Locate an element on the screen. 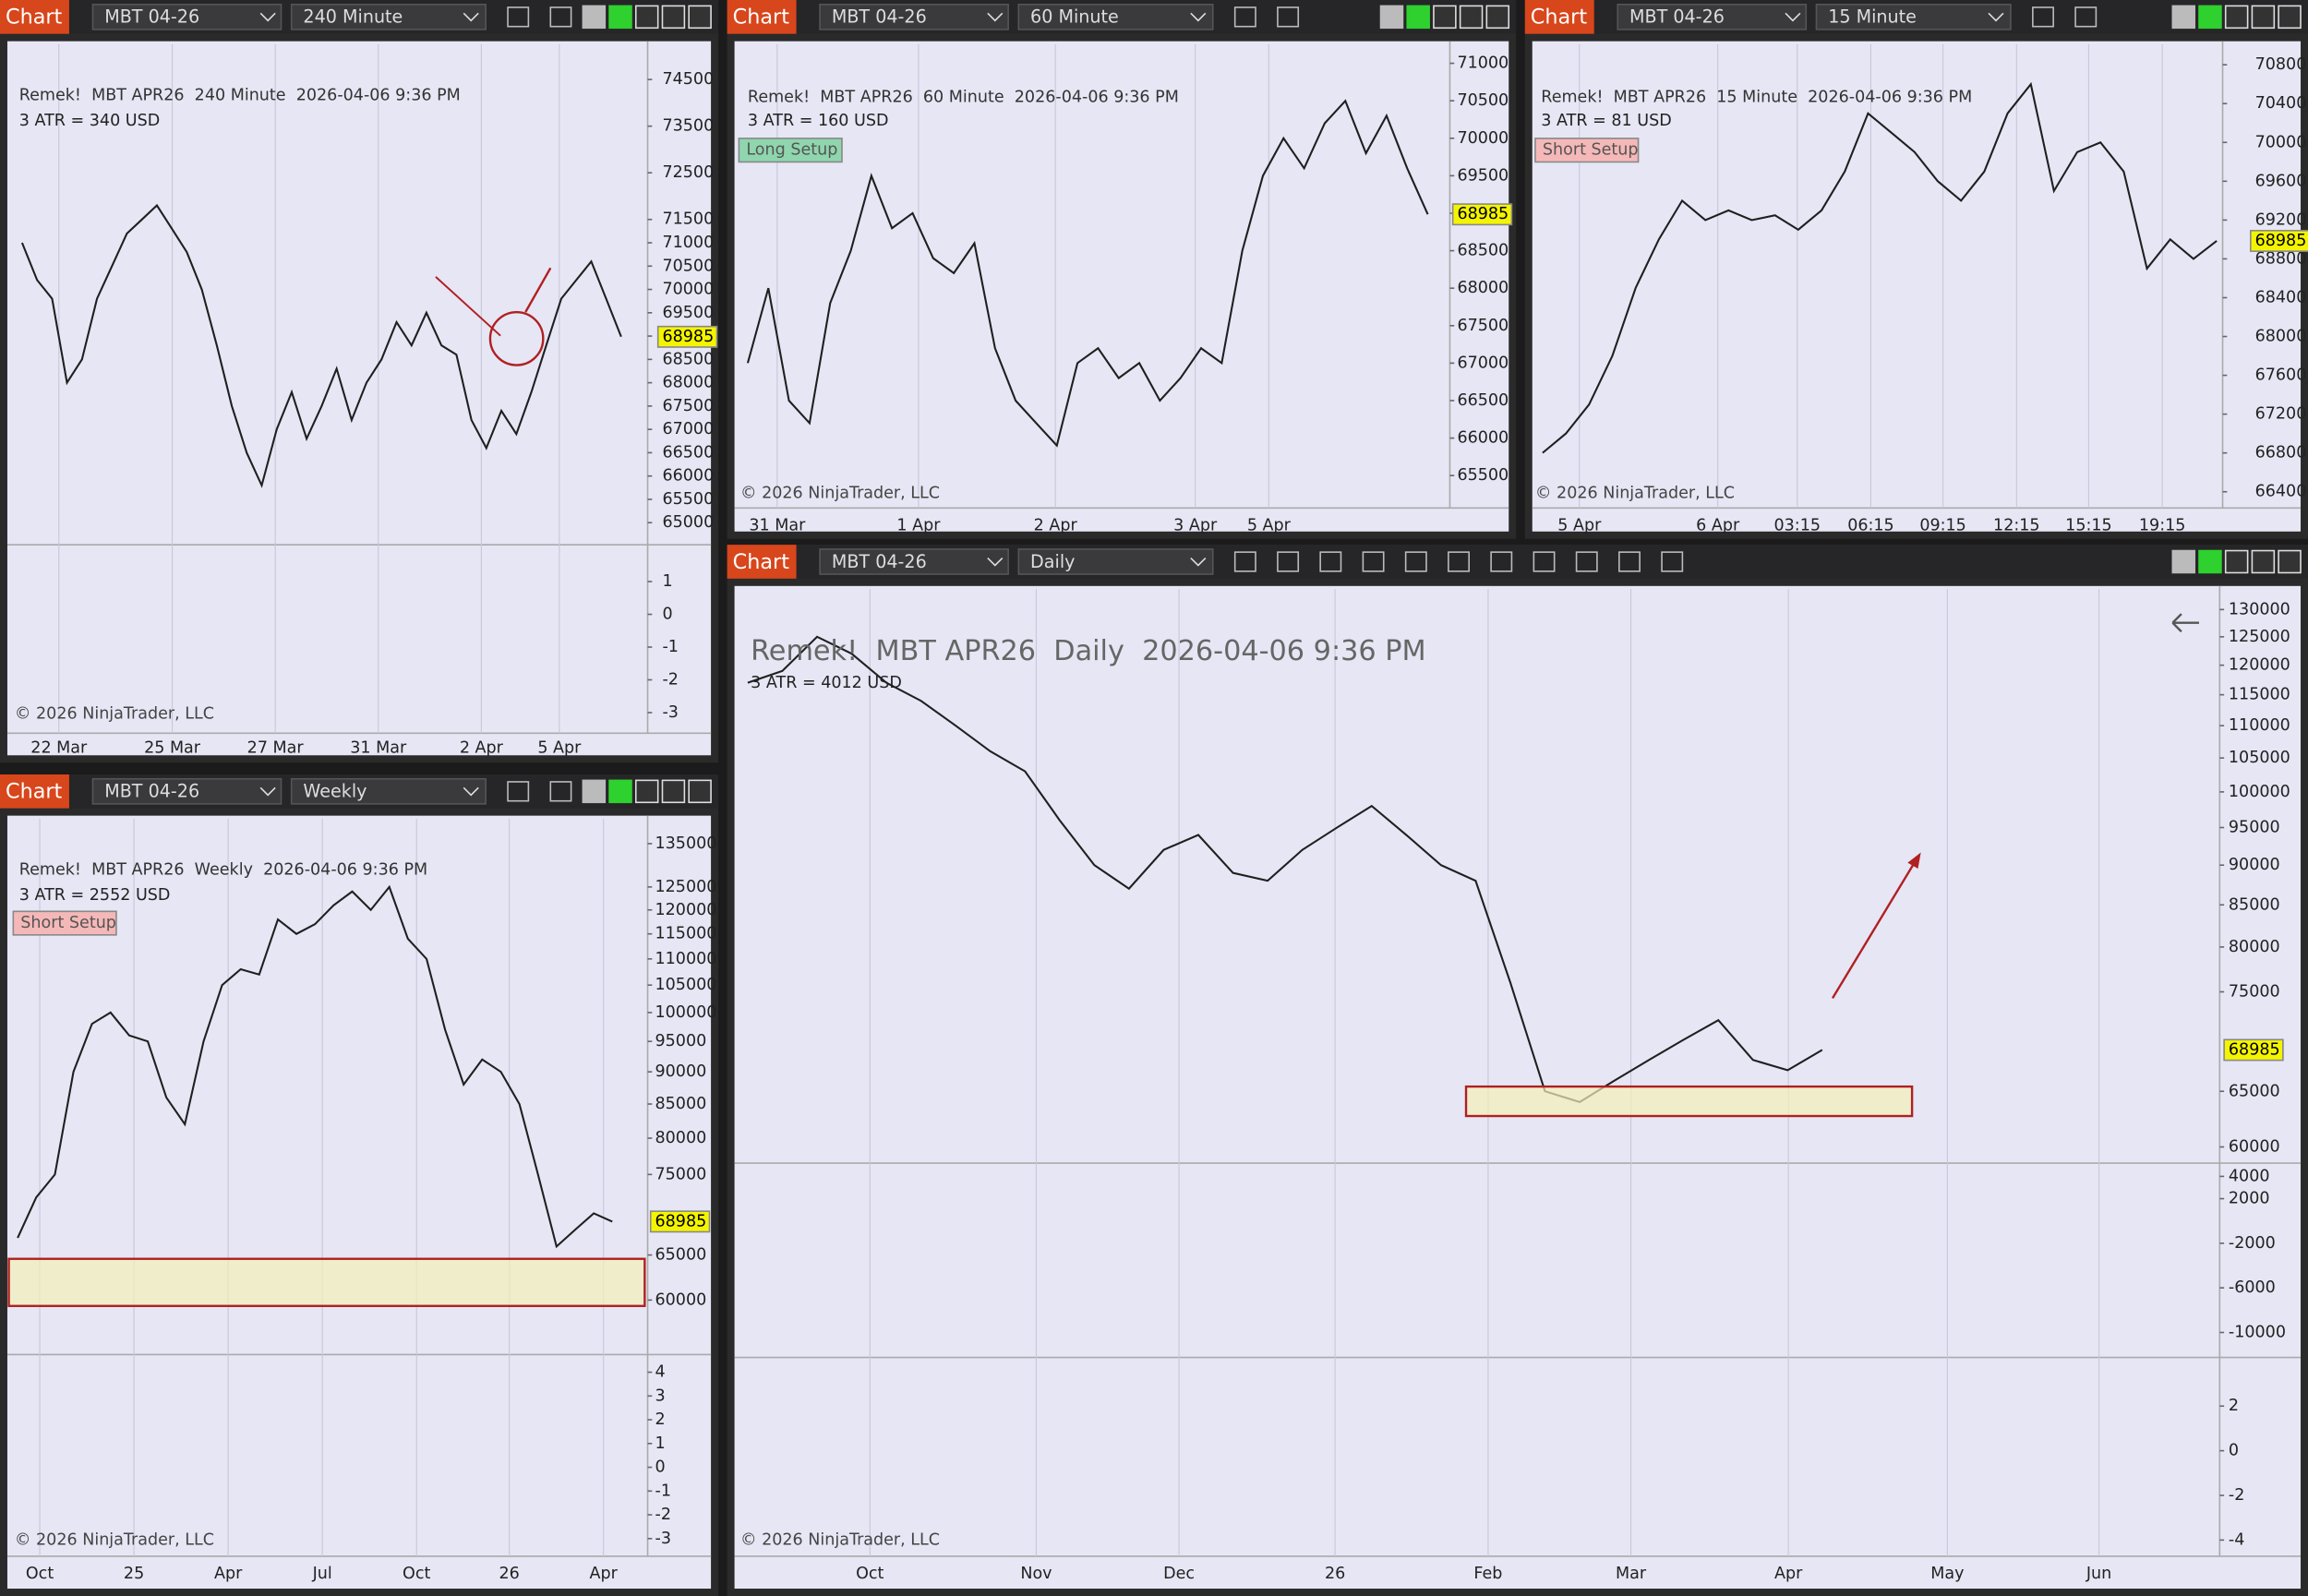  indicator-tick-label: 3 is located at coordinates (660, 1395).